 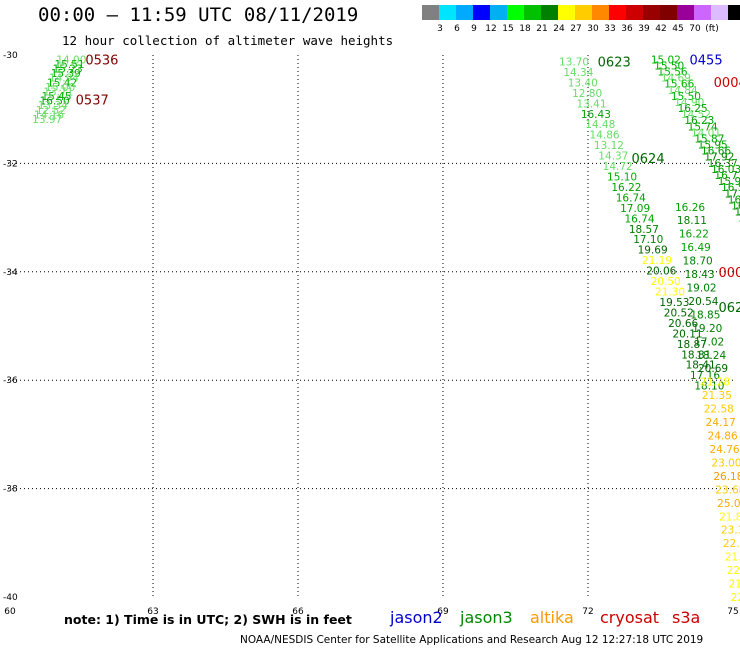 What do you see at coordinates (559, 29) in the screenshot?
I see `legend-label: 24` at bounding box center [559, 29].